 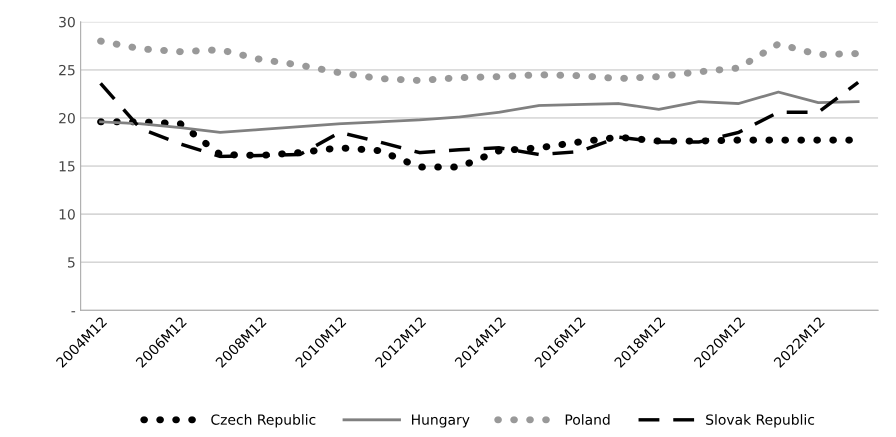 I want to click on y-tick-label: 25, so click(x=67, y=70).